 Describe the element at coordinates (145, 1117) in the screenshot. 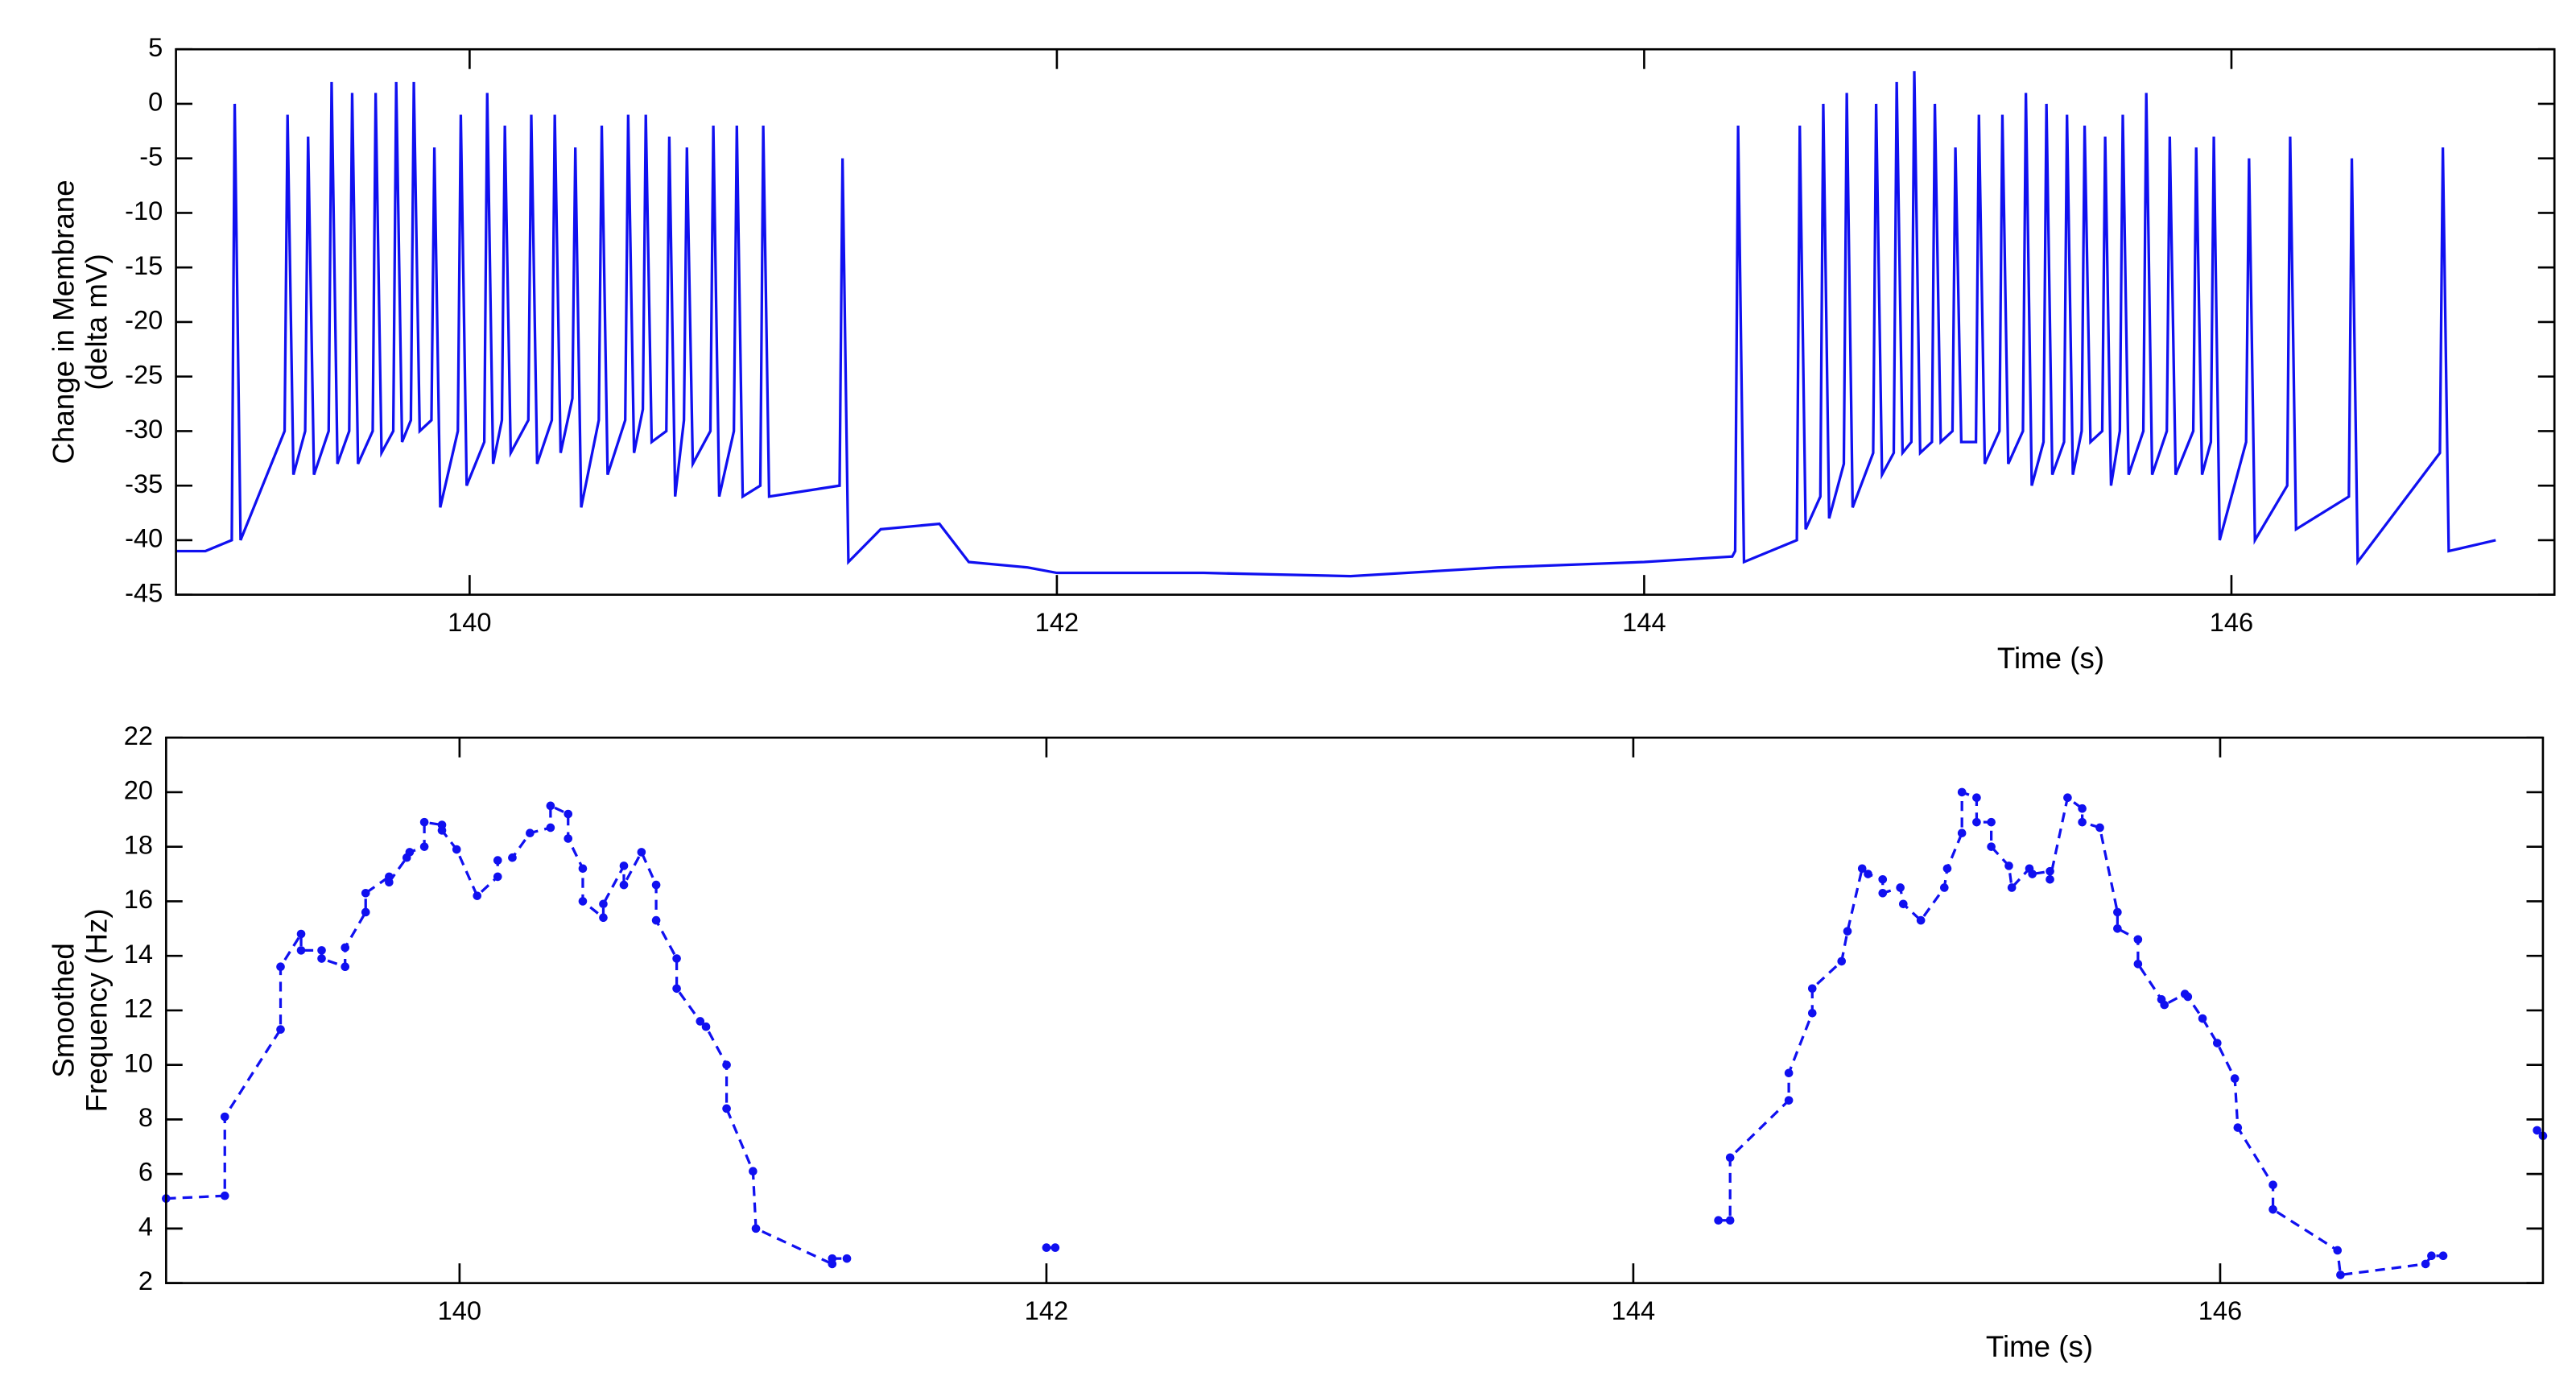

I see `y-tick-label: 8` at that location.